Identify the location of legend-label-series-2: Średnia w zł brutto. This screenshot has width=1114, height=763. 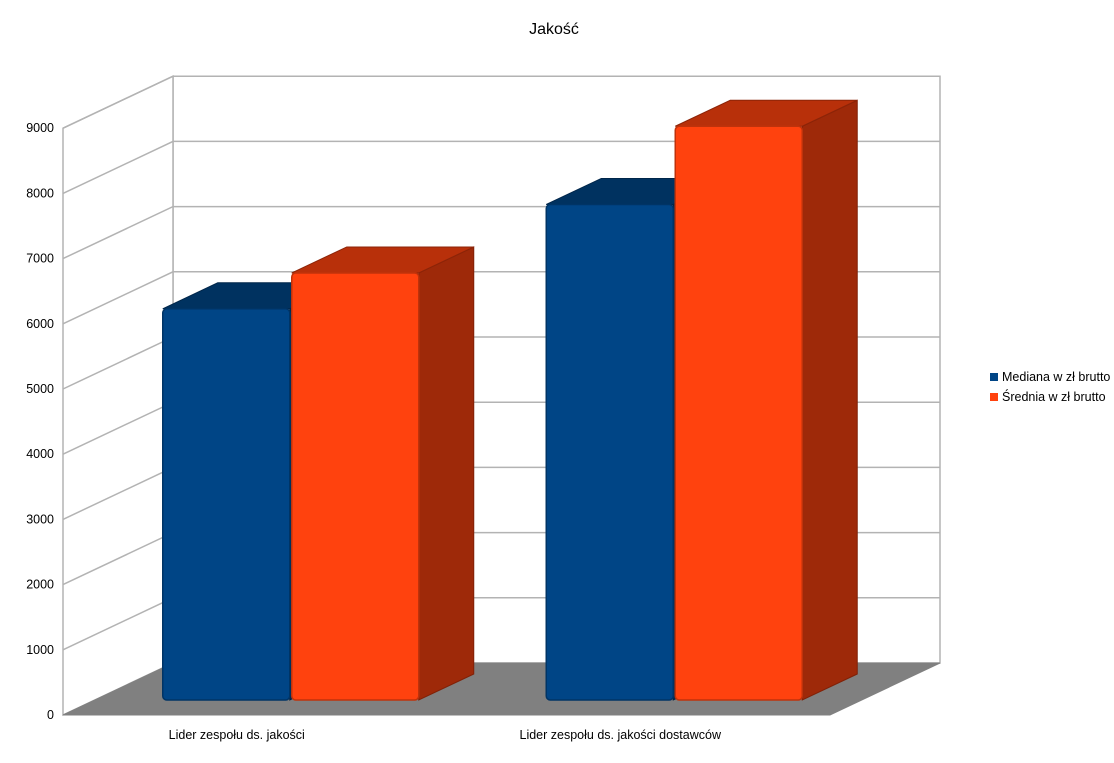
(1054, 397).